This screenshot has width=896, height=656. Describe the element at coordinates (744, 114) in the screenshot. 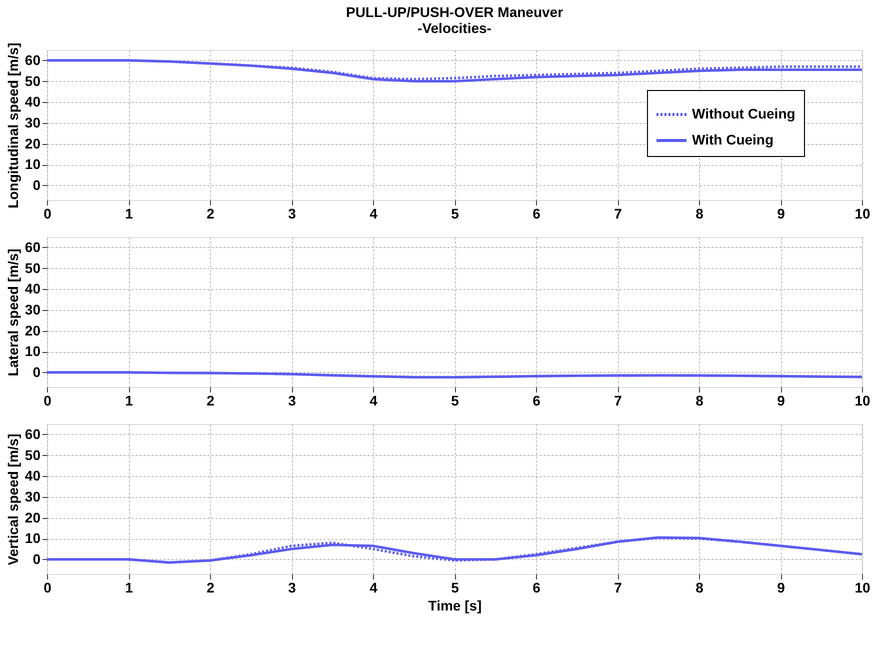

I see `legend-label: Without Cueing` at that location.